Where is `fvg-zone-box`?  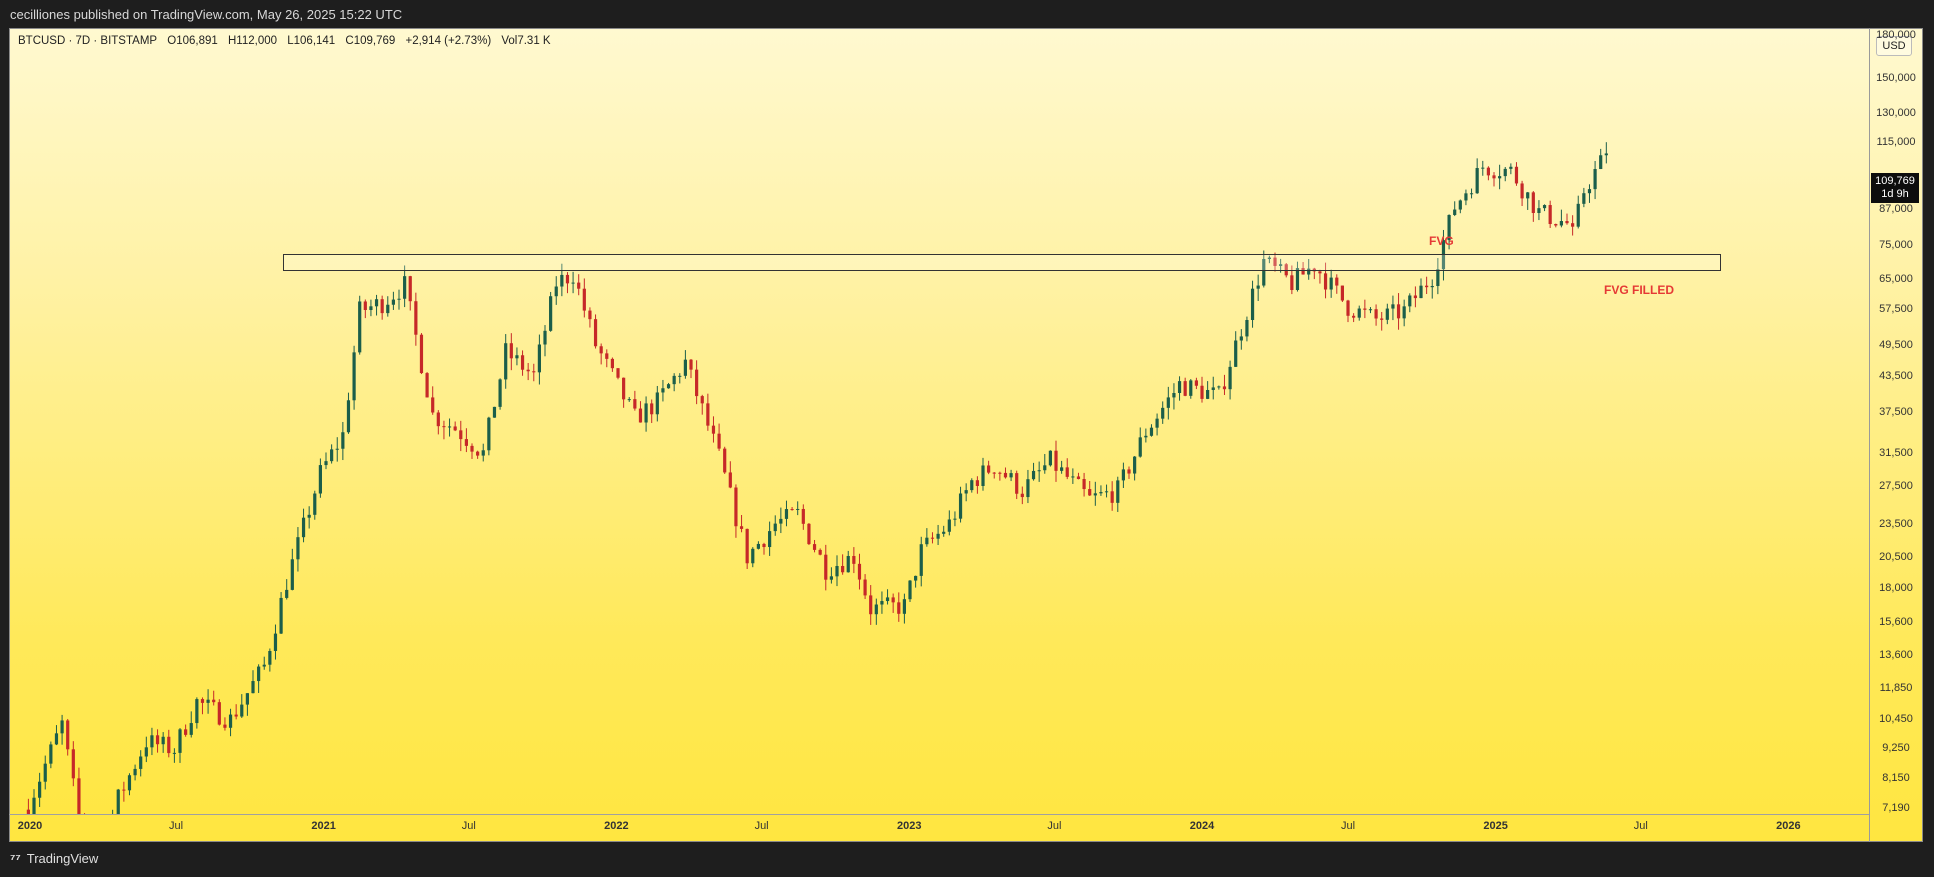
fvg-zone-box is located at coordinates (1002, 262).